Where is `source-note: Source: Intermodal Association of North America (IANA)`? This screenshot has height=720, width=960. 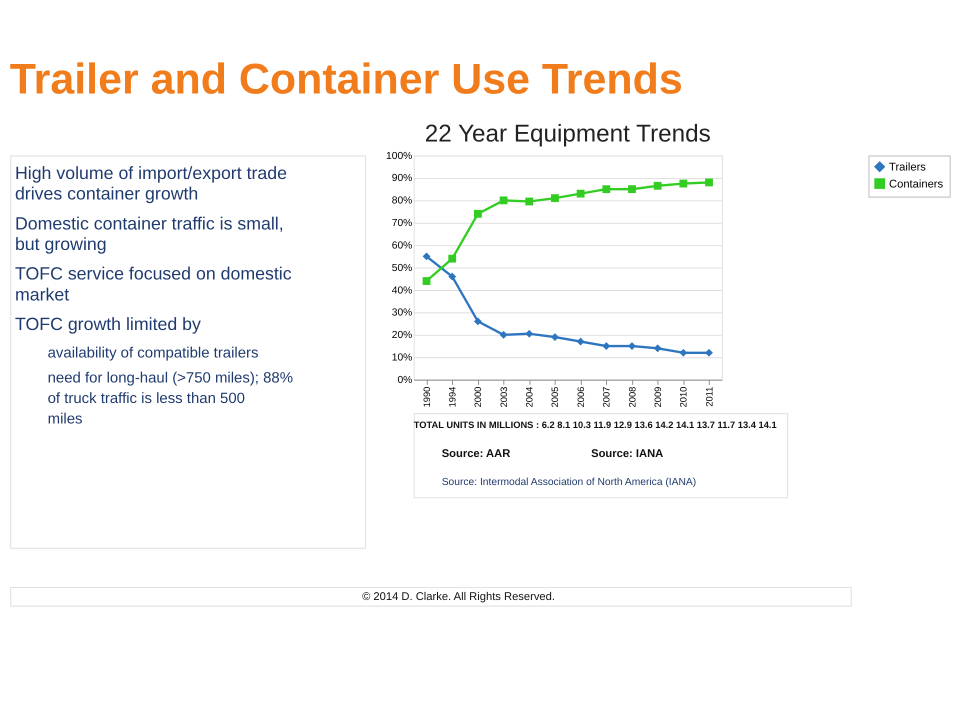
source-note: Source: Intermodal Association of North America (IANA) is located at coordinates (569, 482).